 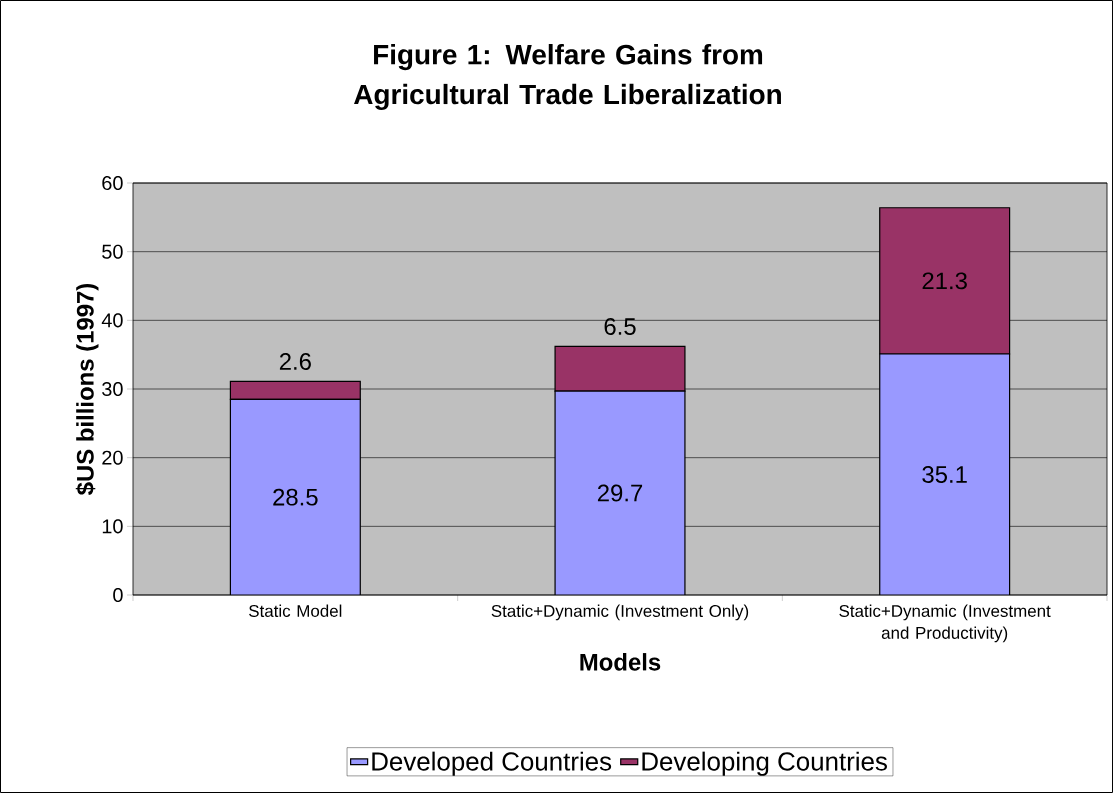 What do you see at coordinates (112, 183) in the screenshot?
I see `y-tick-label: 60` at bounding box center [112, 183].